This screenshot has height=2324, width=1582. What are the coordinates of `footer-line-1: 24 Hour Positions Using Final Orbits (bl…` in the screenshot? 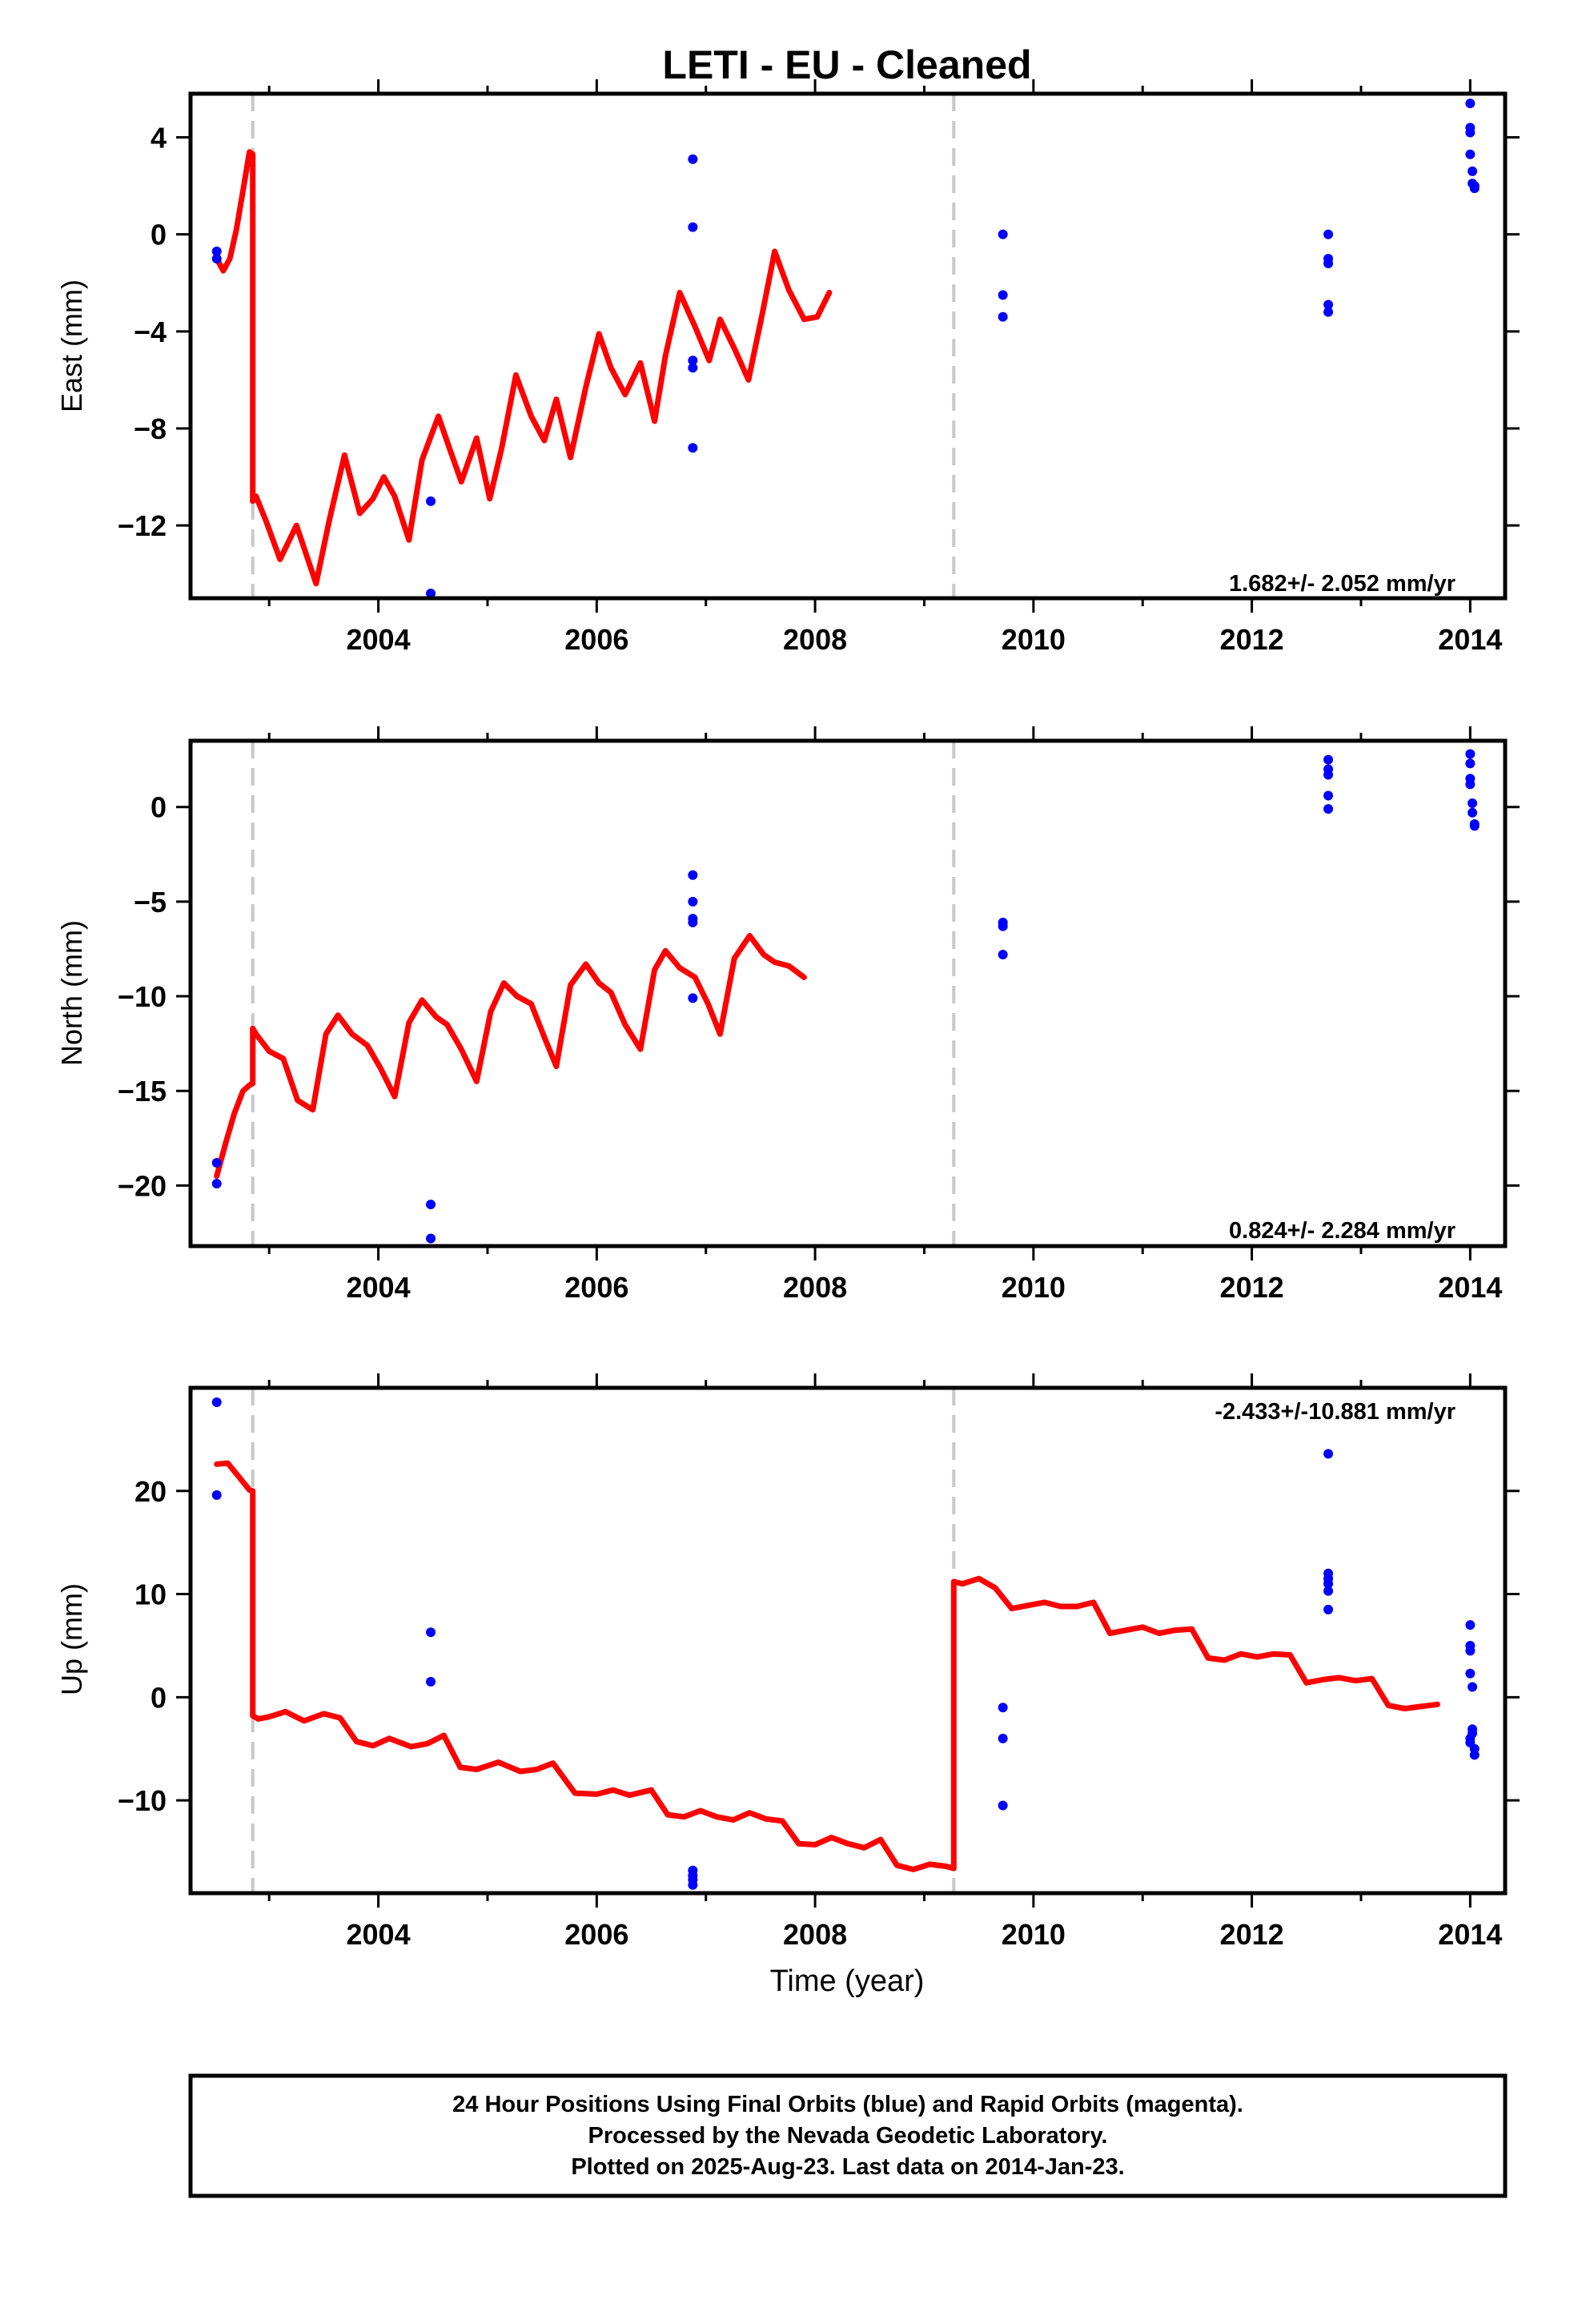 It's located at (847, 2104).